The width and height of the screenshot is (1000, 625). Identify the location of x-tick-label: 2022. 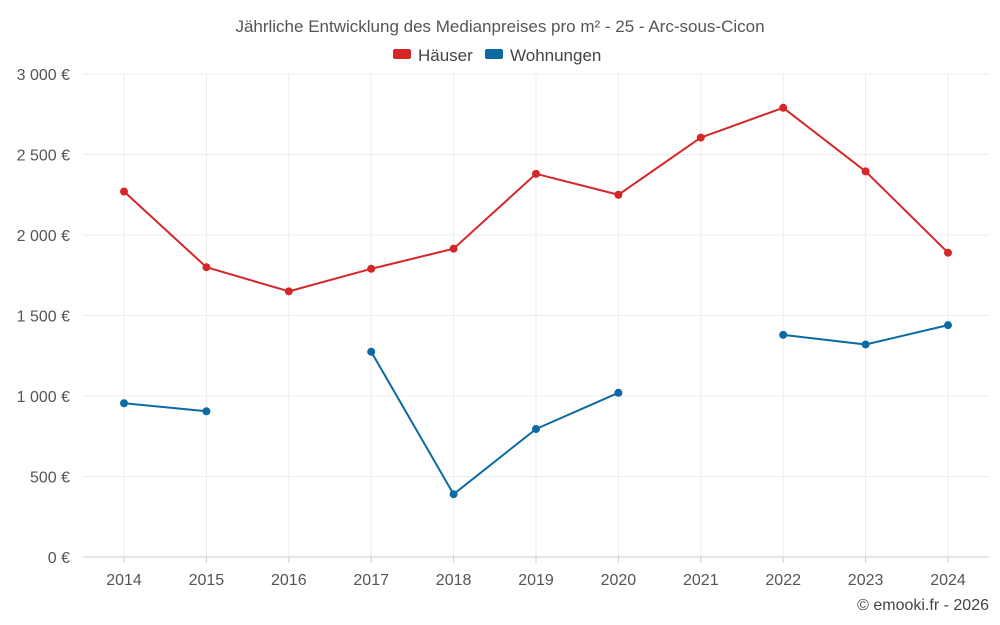
(783, 580).